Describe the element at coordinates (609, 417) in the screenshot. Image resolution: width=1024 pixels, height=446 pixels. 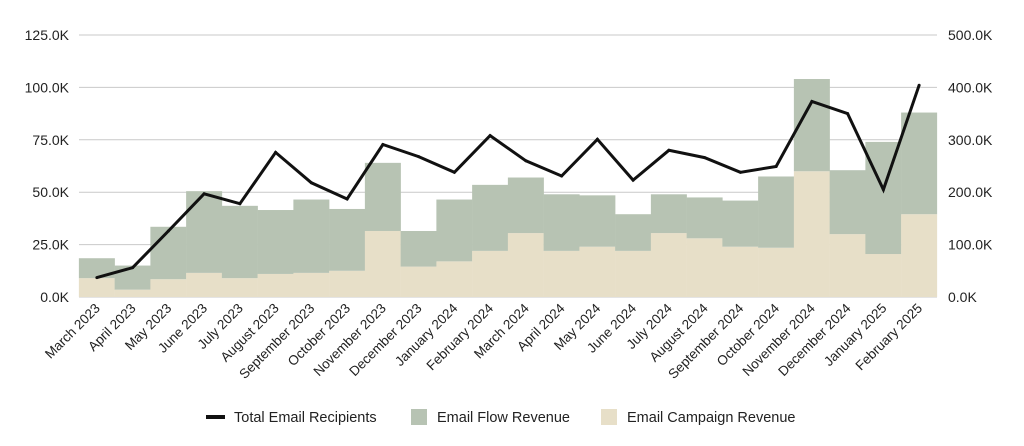
I see `legend-campaign-swatch` at that location.